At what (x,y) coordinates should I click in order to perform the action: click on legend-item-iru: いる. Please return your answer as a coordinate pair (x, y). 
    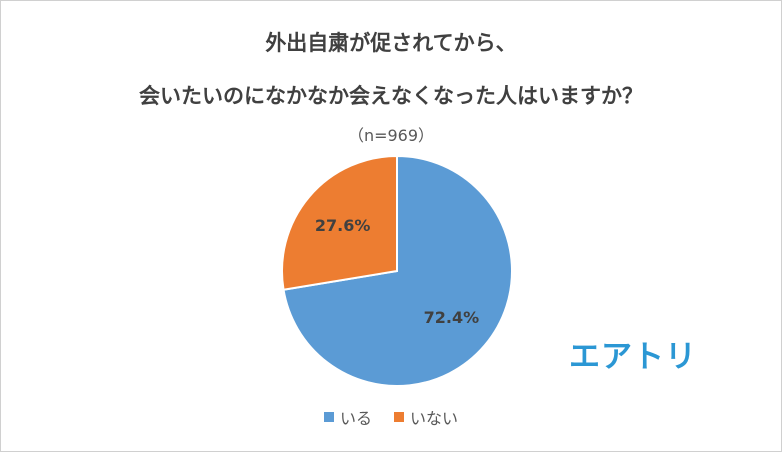
    Looking at the image, I should click on (347, 417).